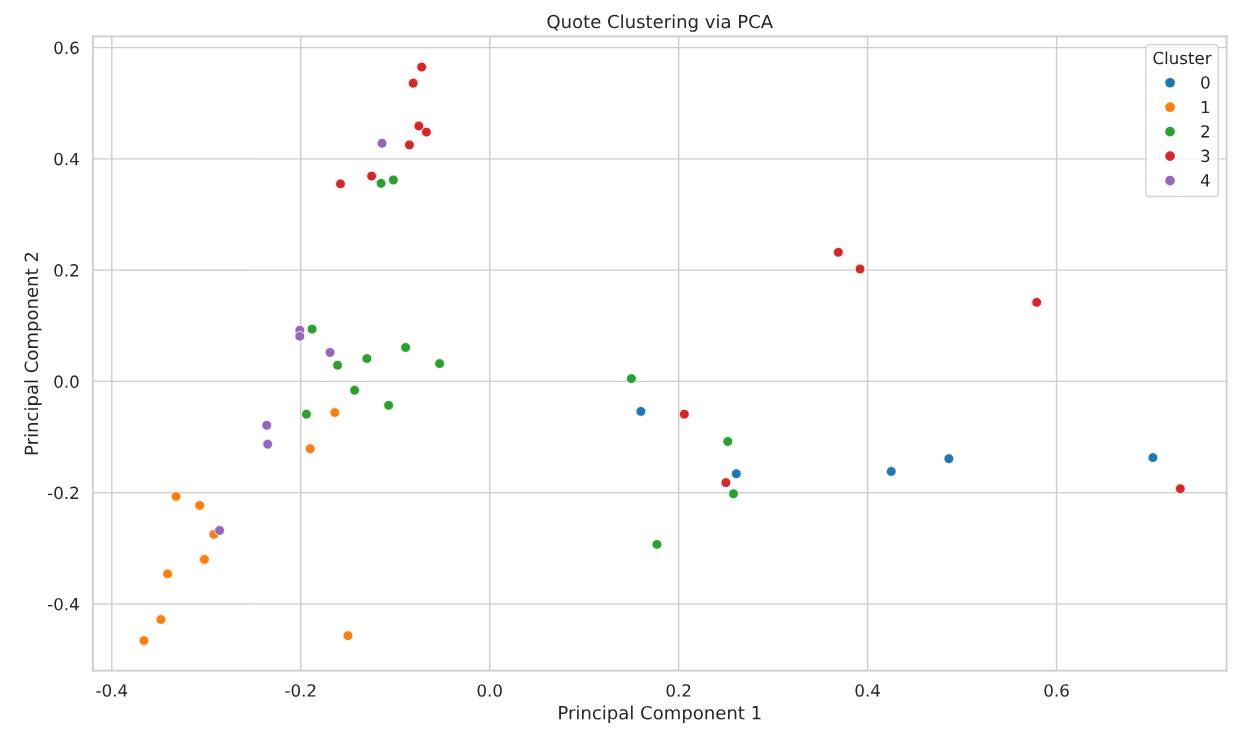 The image size is (1239, 729). I want to click on x-tick-label: 0.6, so click(1056, 690).